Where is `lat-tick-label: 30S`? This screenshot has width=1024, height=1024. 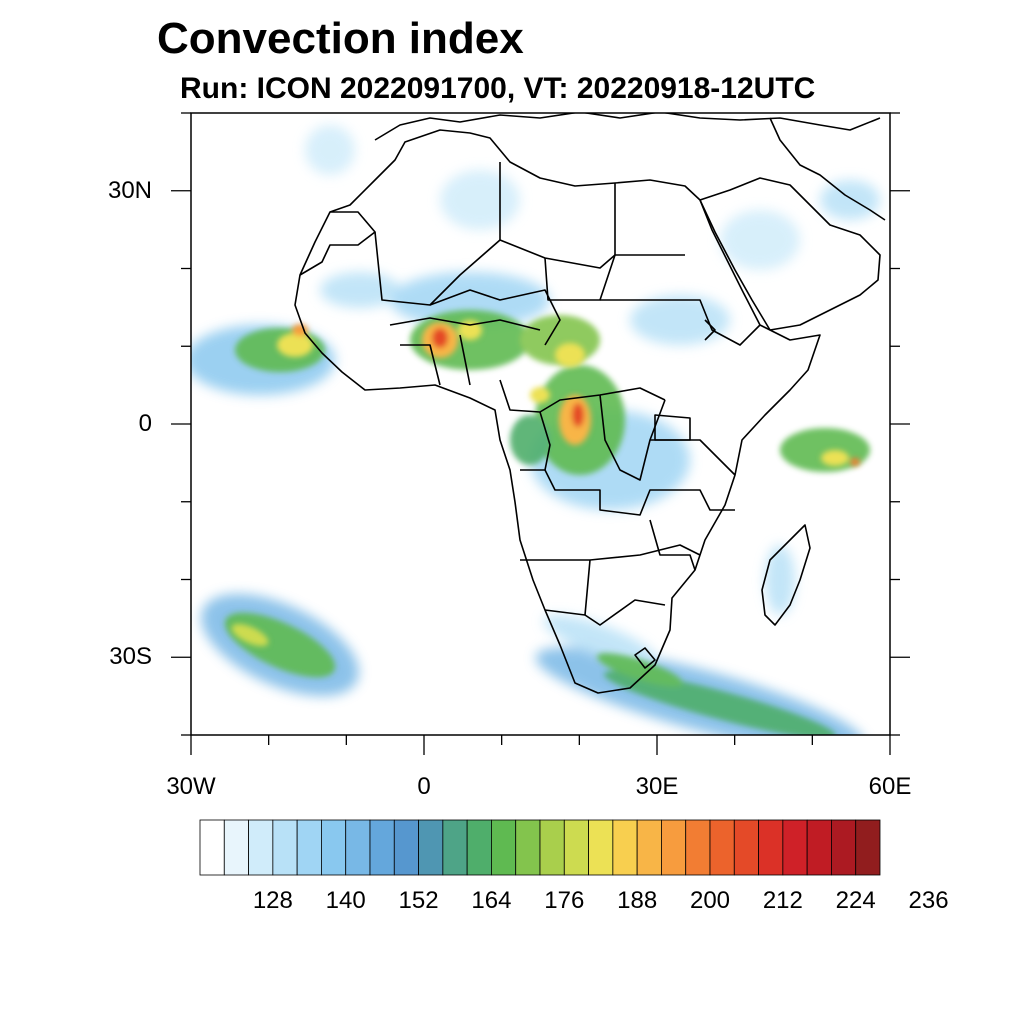 lat-tick-label: 30S is located at coordinates (130, 657).